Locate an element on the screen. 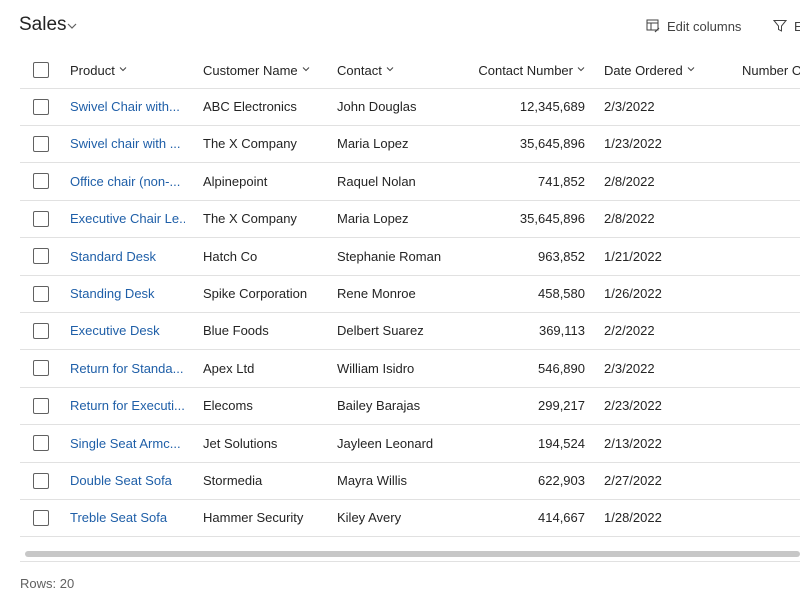 The image size is (800, 600). column-header-label: Date Ordered is located at coordinates (643, 70).